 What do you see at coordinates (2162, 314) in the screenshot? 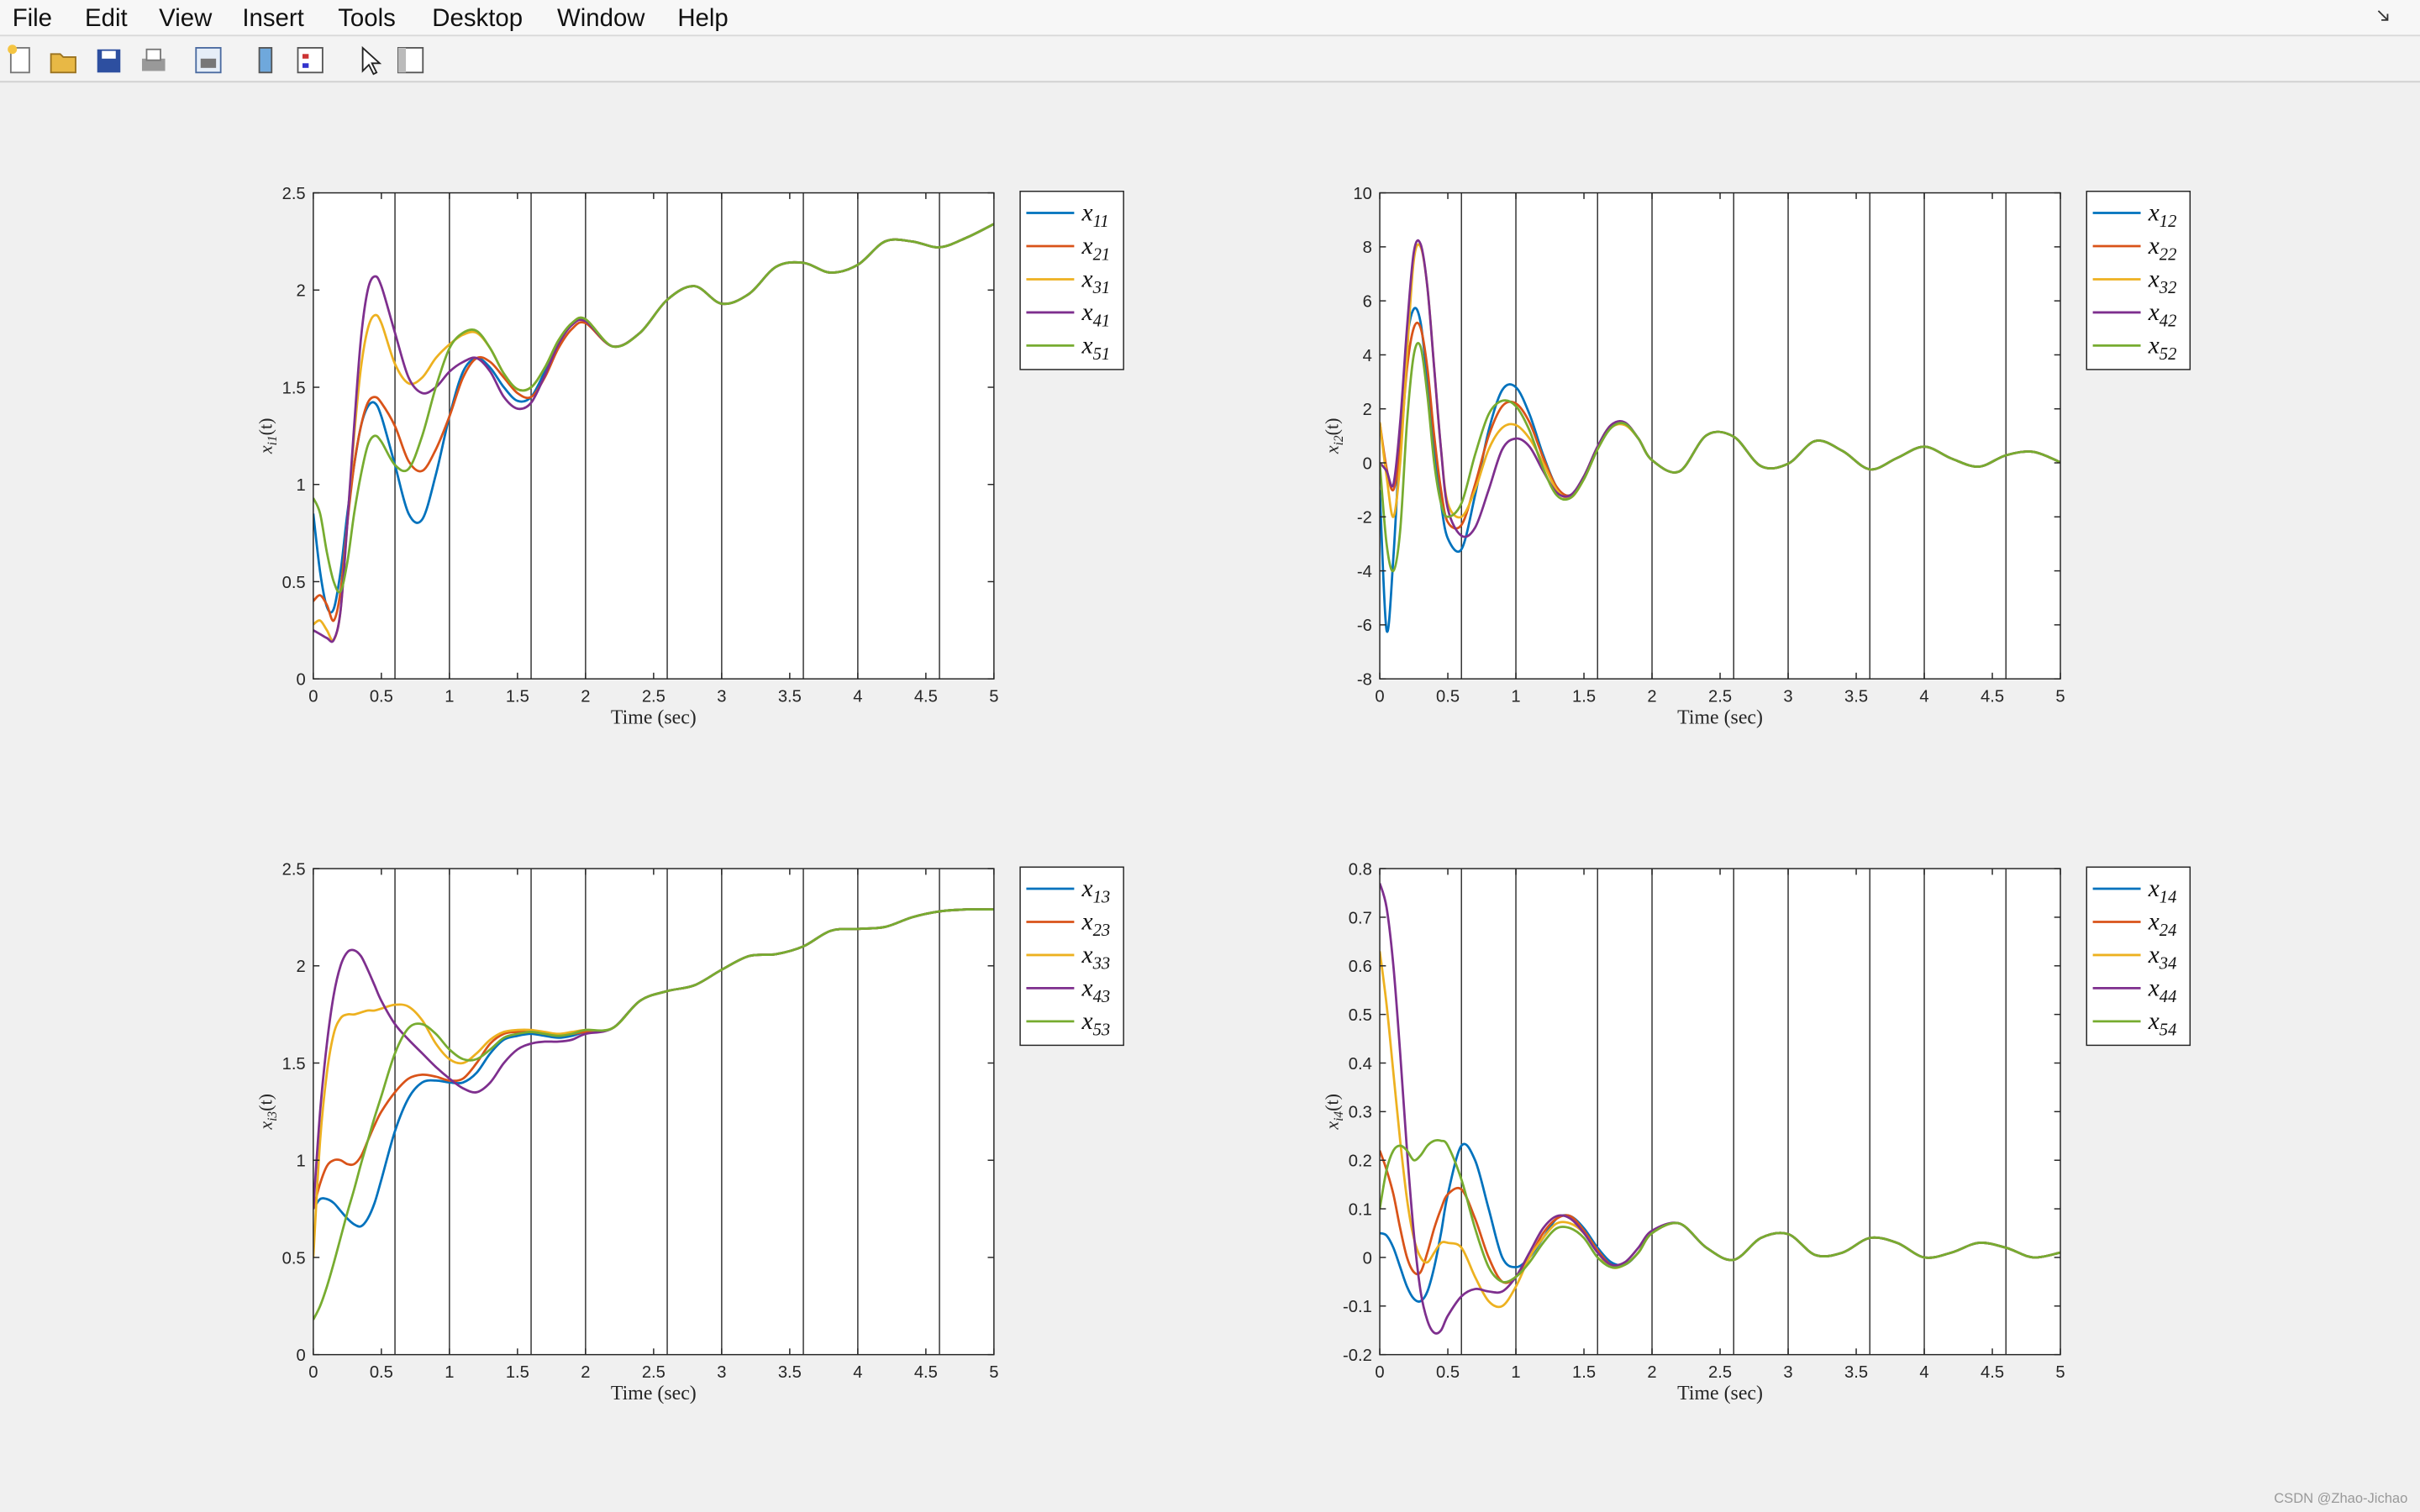
I see `legend-label: x42` at bounding box center [2162, 314].